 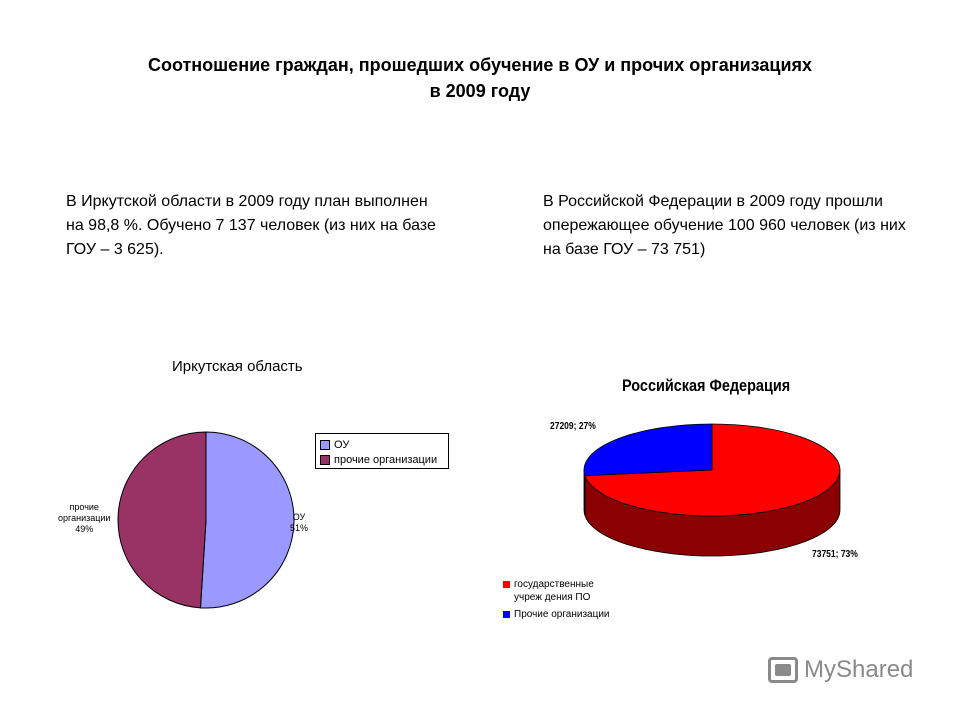 I want to click on irkutsk-legend: ОУ прочие организации, so click(x=382, y=451).